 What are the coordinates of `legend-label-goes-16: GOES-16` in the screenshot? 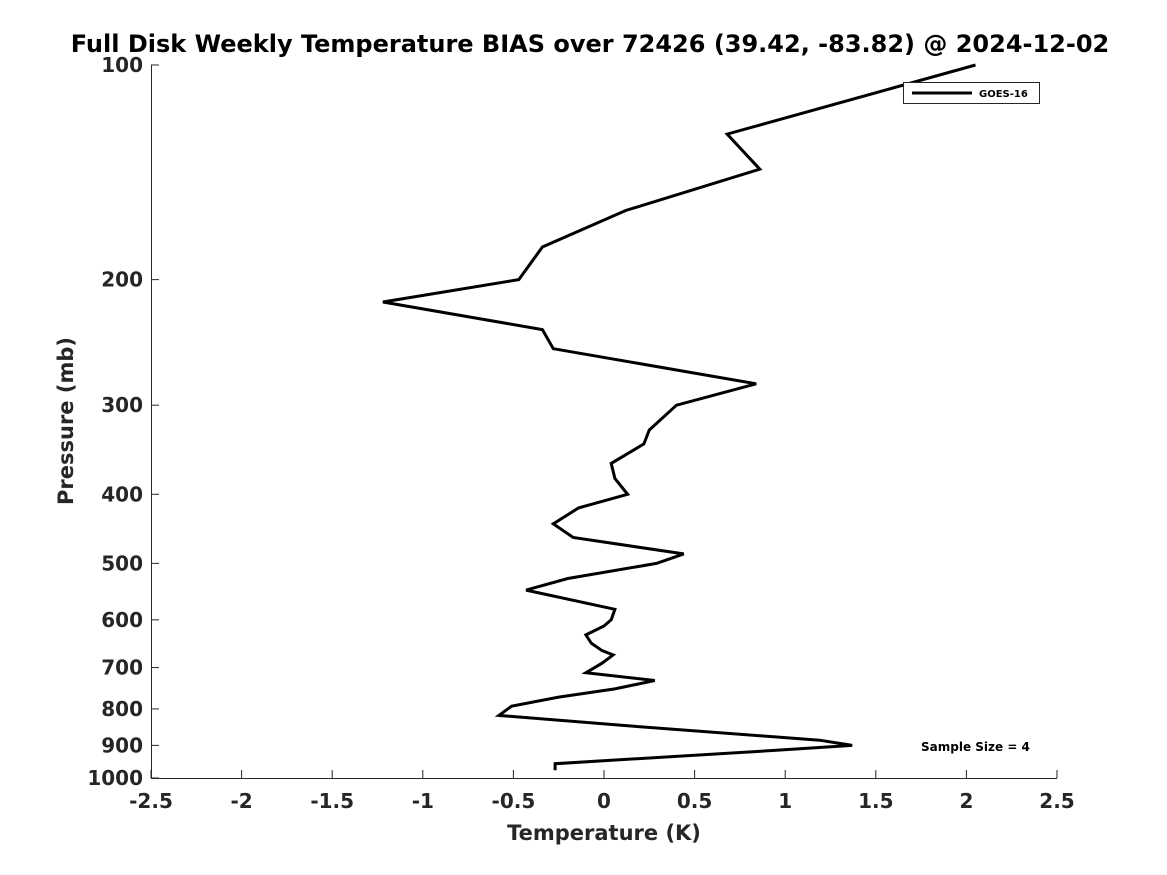 It's located at (1003, 94).